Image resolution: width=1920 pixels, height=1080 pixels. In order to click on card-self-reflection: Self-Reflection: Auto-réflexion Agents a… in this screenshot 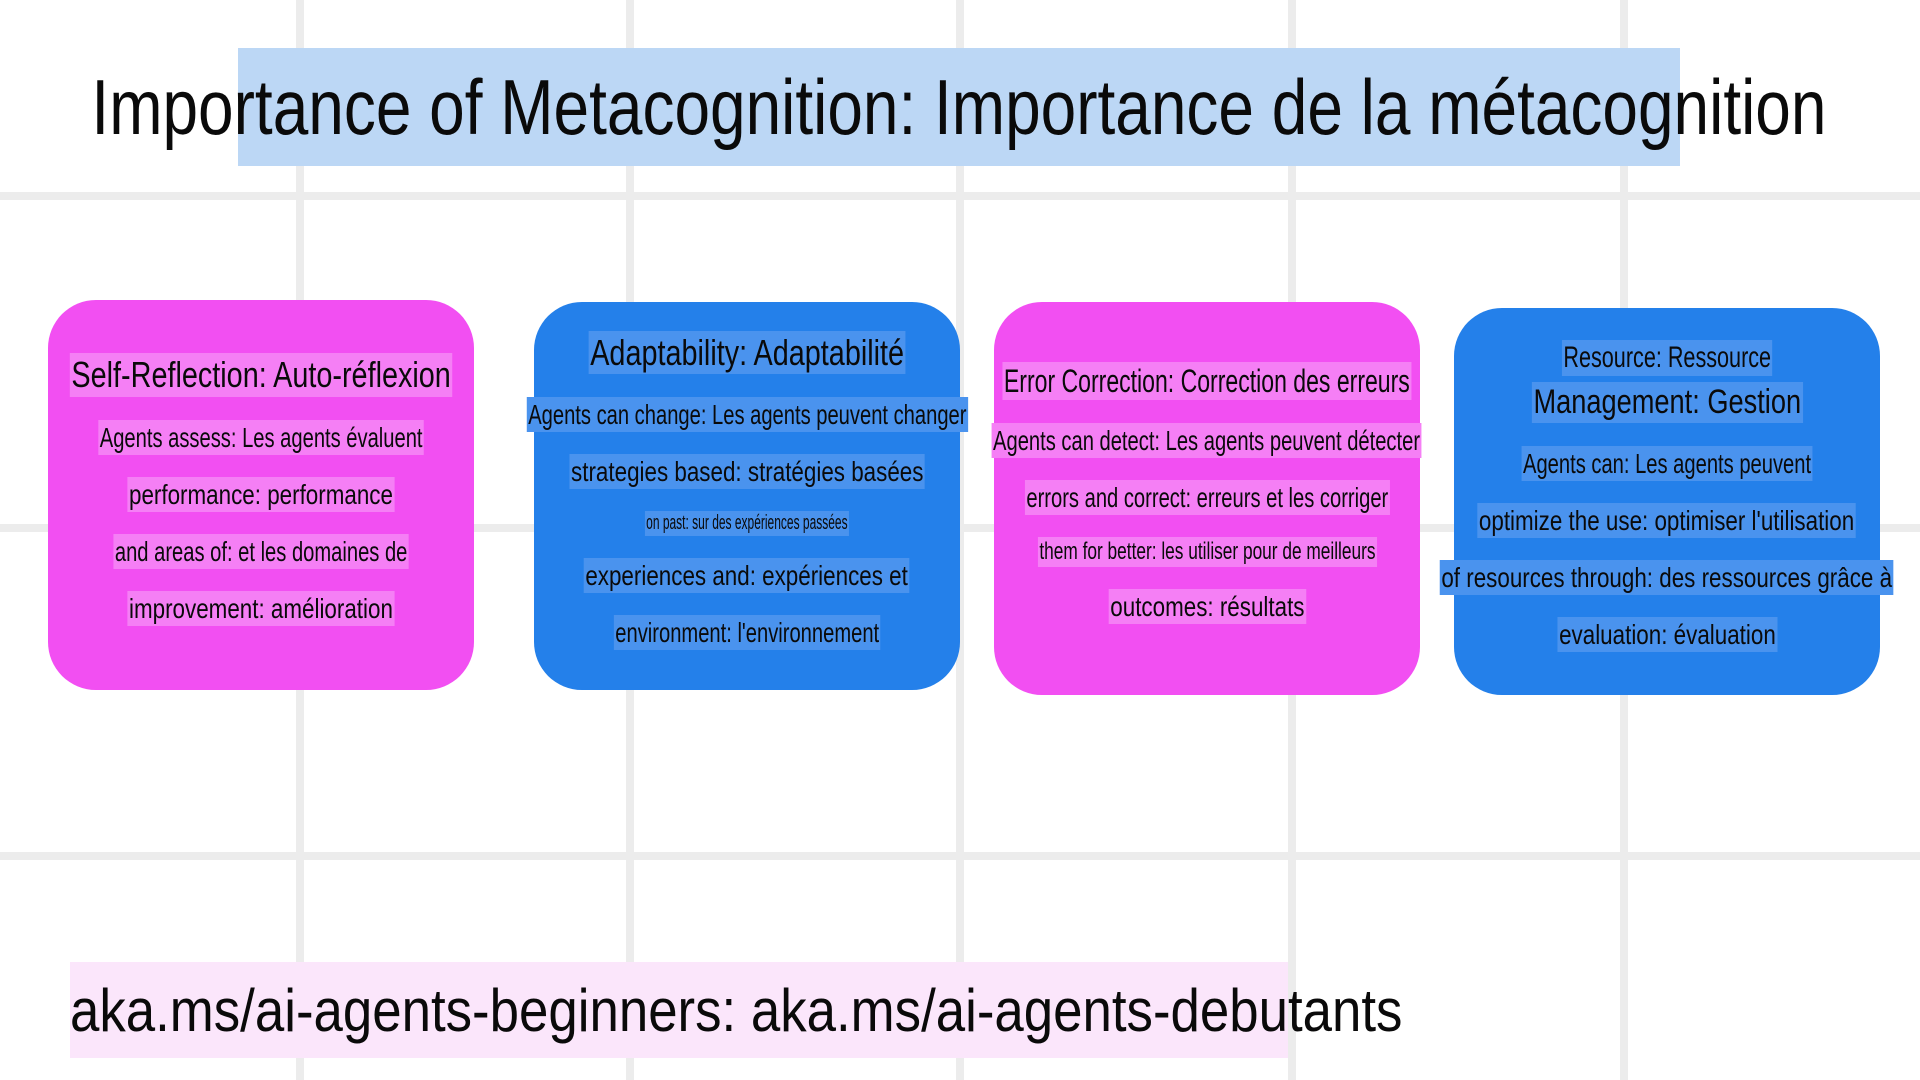, I will do `click(261, 495)`.